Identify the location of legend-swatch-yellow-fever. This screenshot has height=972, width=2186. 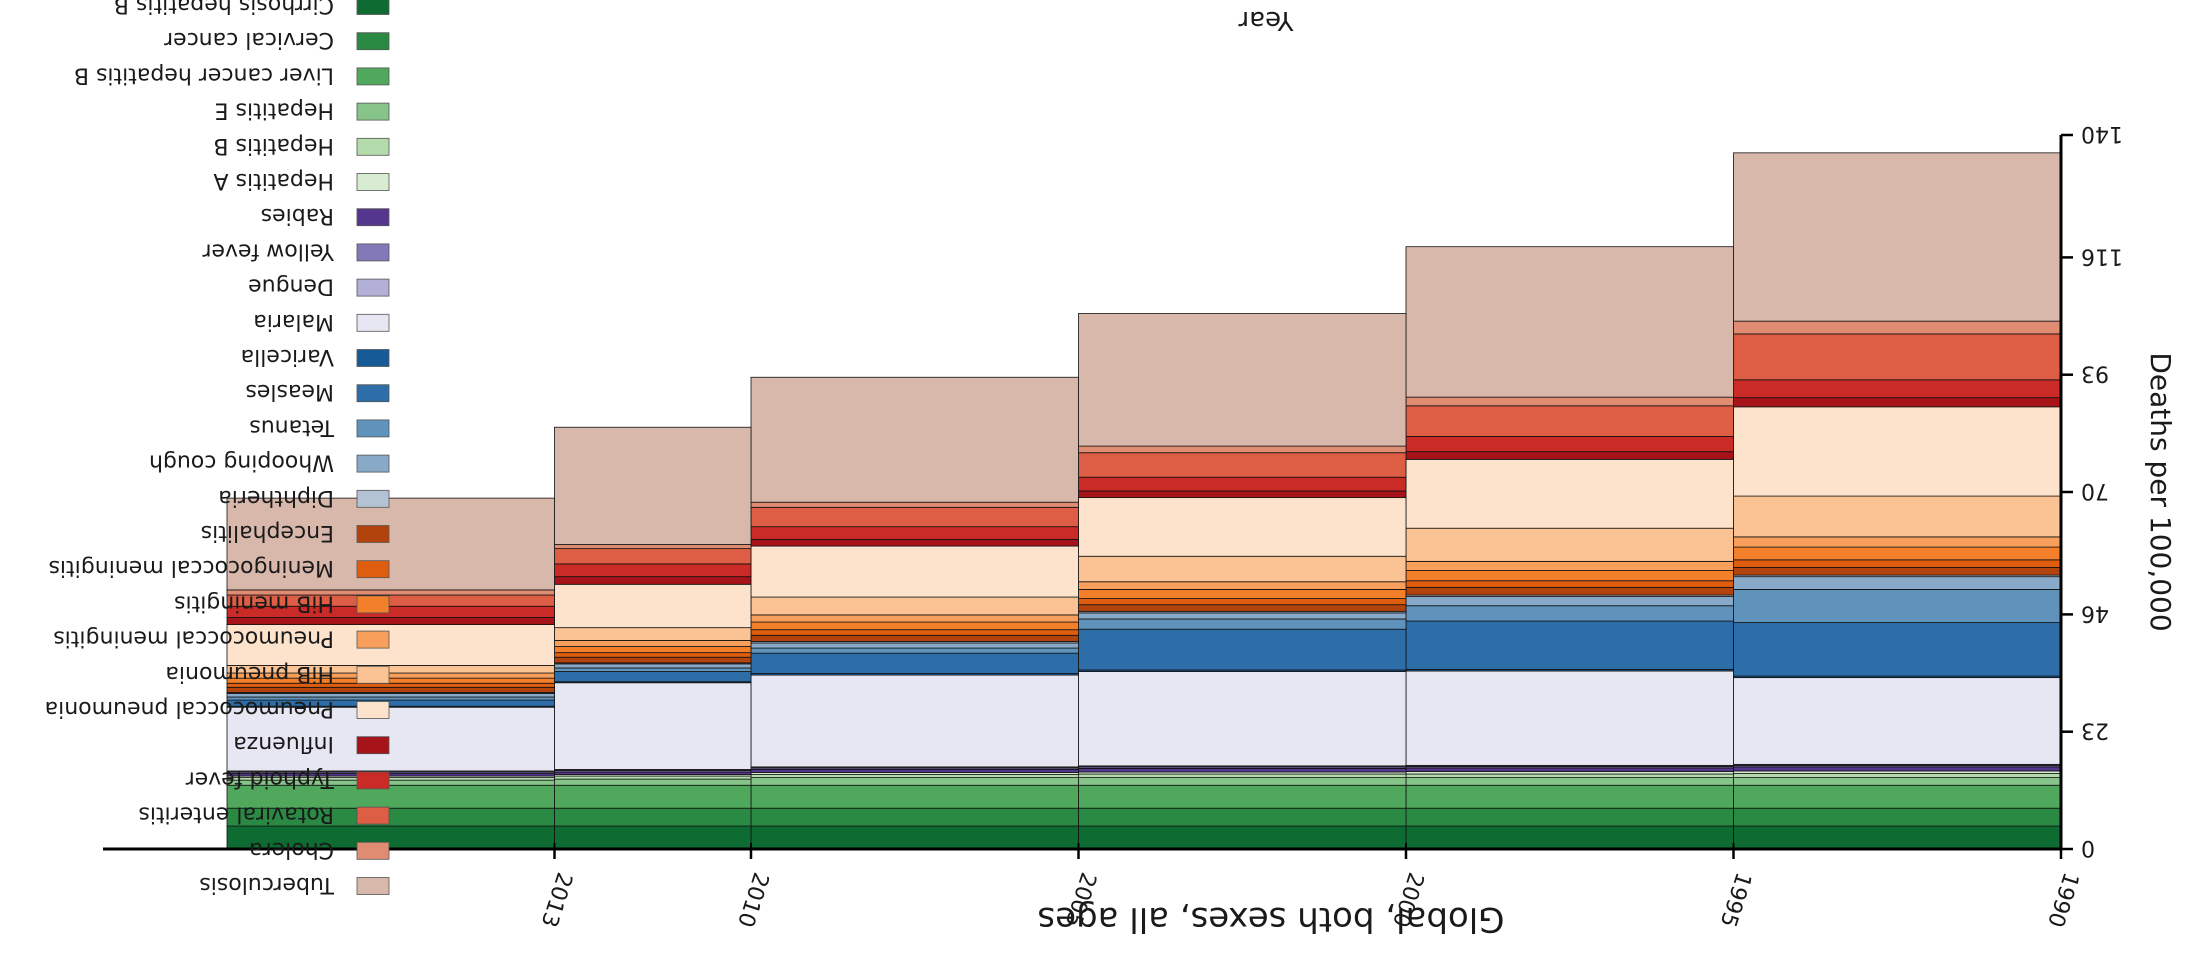
(373, 252).